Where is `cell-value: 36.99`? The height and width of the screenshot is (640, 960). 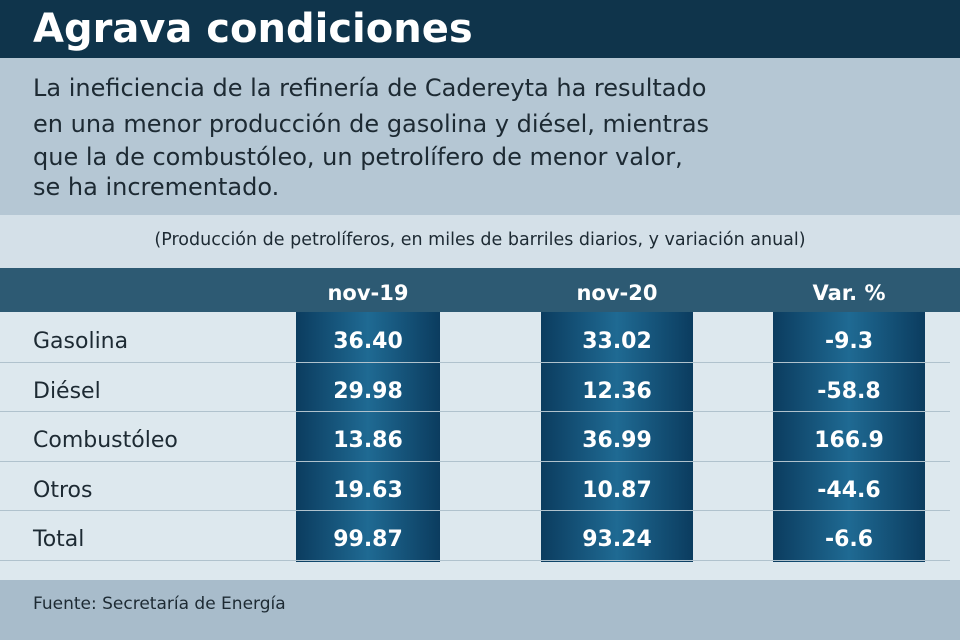 cell-value: 36.99 is located at coordinates (617, 441).